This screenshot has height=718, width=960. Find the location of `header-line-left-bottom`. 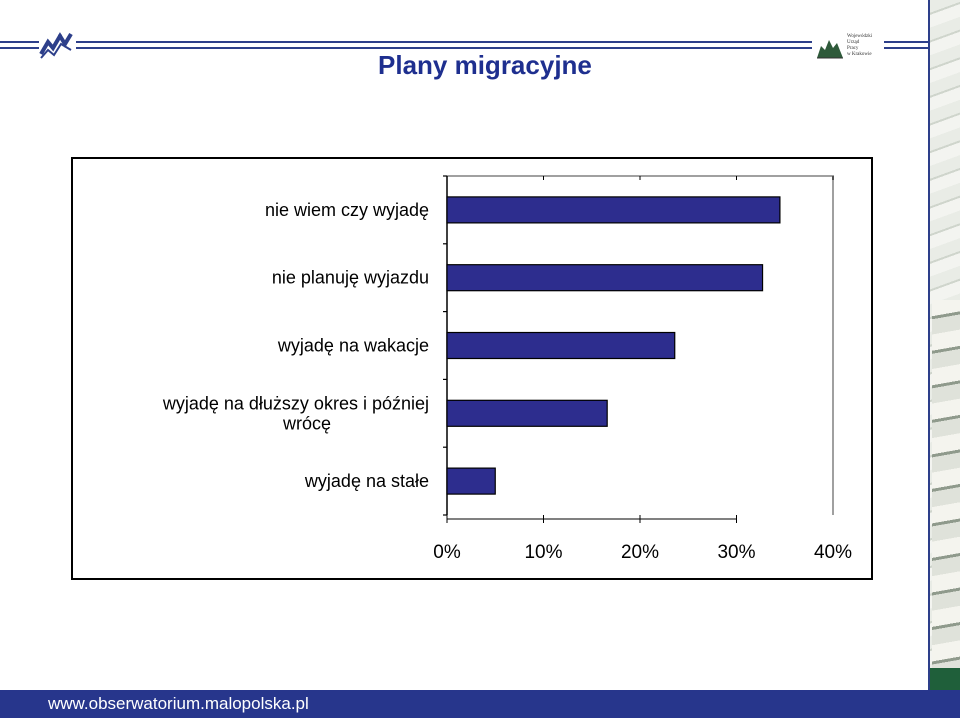

header-line-left-bottom is located at coordinates (20, 48).